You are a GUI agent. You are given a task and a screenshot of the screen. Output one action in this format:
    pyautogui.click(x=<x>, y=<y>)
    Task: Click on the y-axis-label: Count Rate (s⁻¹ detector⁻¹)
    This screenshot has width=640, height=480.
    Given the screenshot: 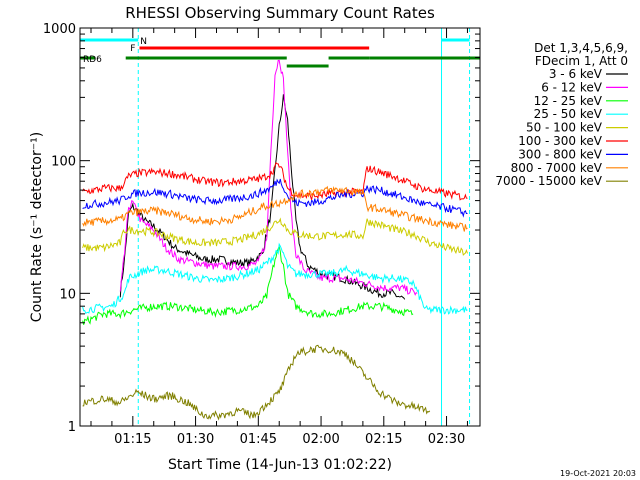 What is the action you would take?
    pyautogui.click(x=37, y=227)
    